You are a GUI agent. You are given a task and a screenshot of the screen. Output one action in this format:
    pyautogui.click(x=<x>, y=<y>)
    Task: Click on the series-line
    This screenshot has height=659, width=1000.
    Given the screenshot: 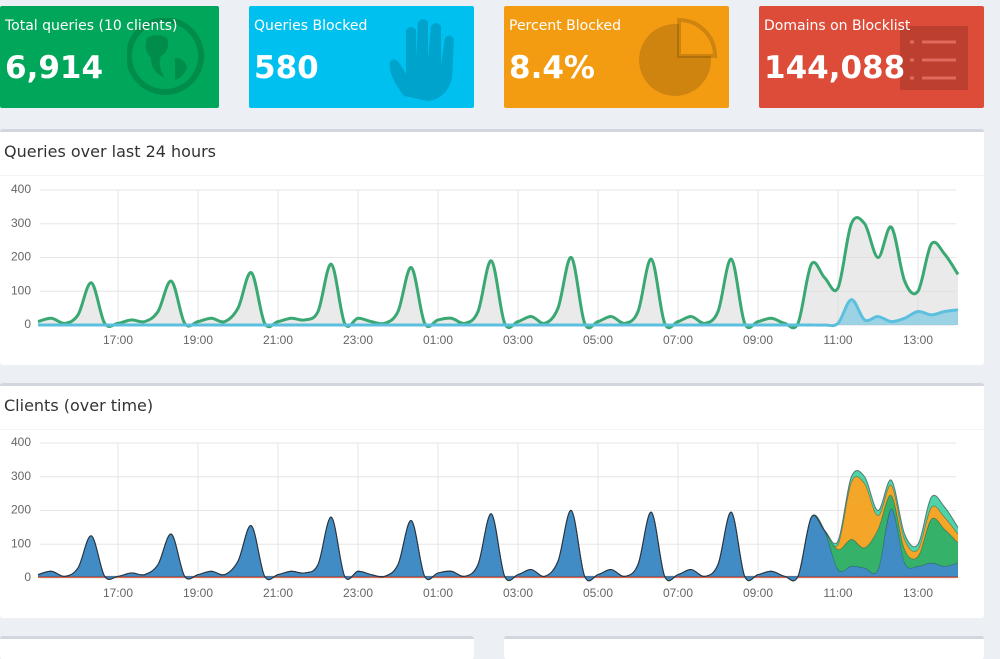 What is the action you would take?
    pyautogui.click(x=498, y=313)
    